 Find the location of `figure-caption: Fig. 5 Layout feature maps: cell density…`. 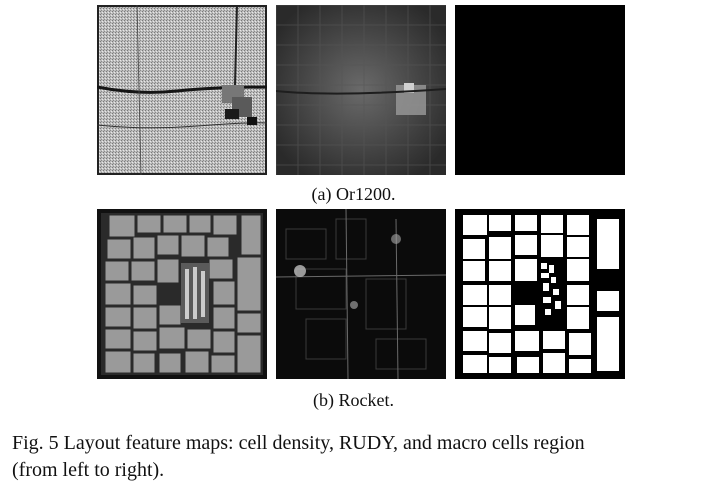

figure-caption: Fig. 5 Layout feature maps: cell density… is located at coordinates (357, 457).